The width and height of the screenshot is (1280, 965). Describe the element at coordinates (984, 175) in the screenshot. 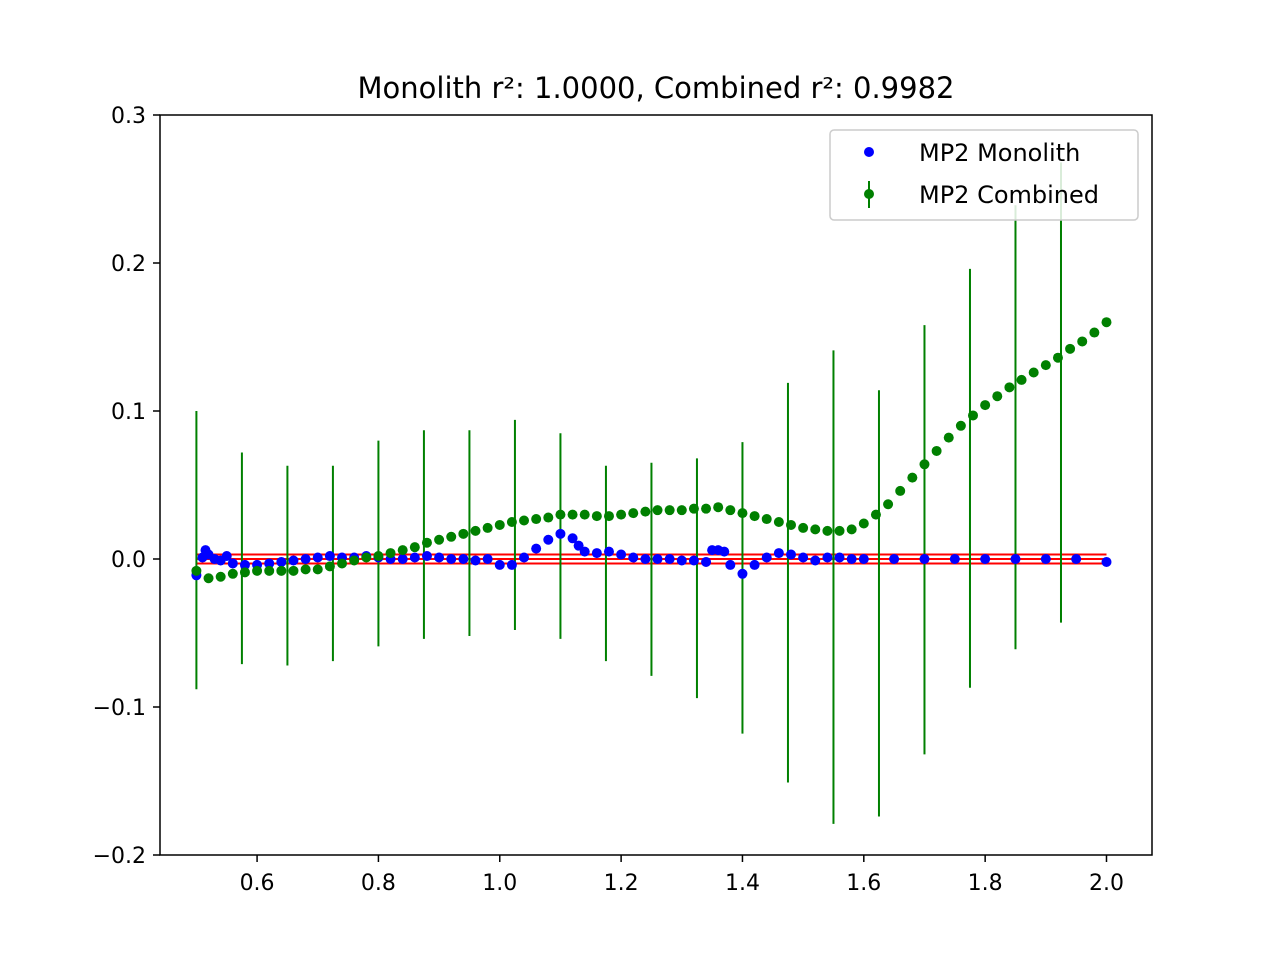

I see `legend: MP2 Monolith MP2 Combined` at that location.